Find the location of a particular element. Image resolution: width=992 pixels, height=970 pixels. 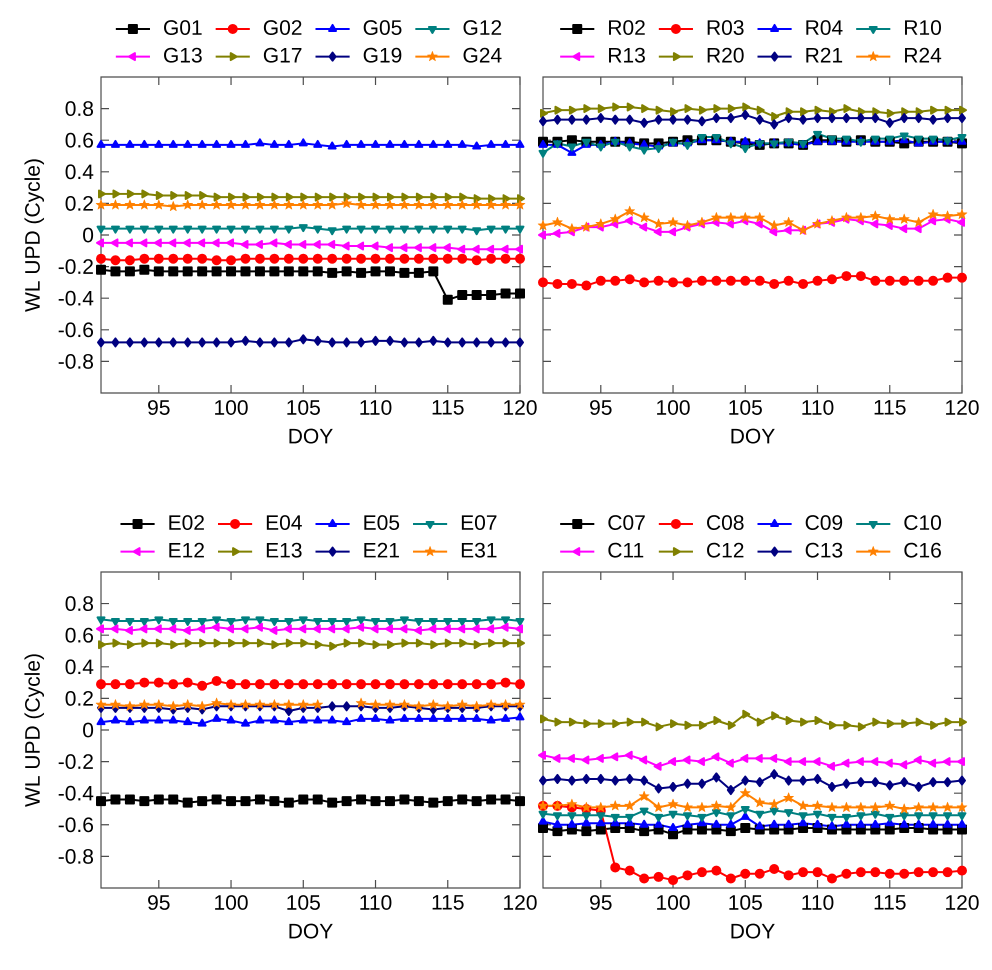

legend-label: C10 is located at coordinates (922, 522).